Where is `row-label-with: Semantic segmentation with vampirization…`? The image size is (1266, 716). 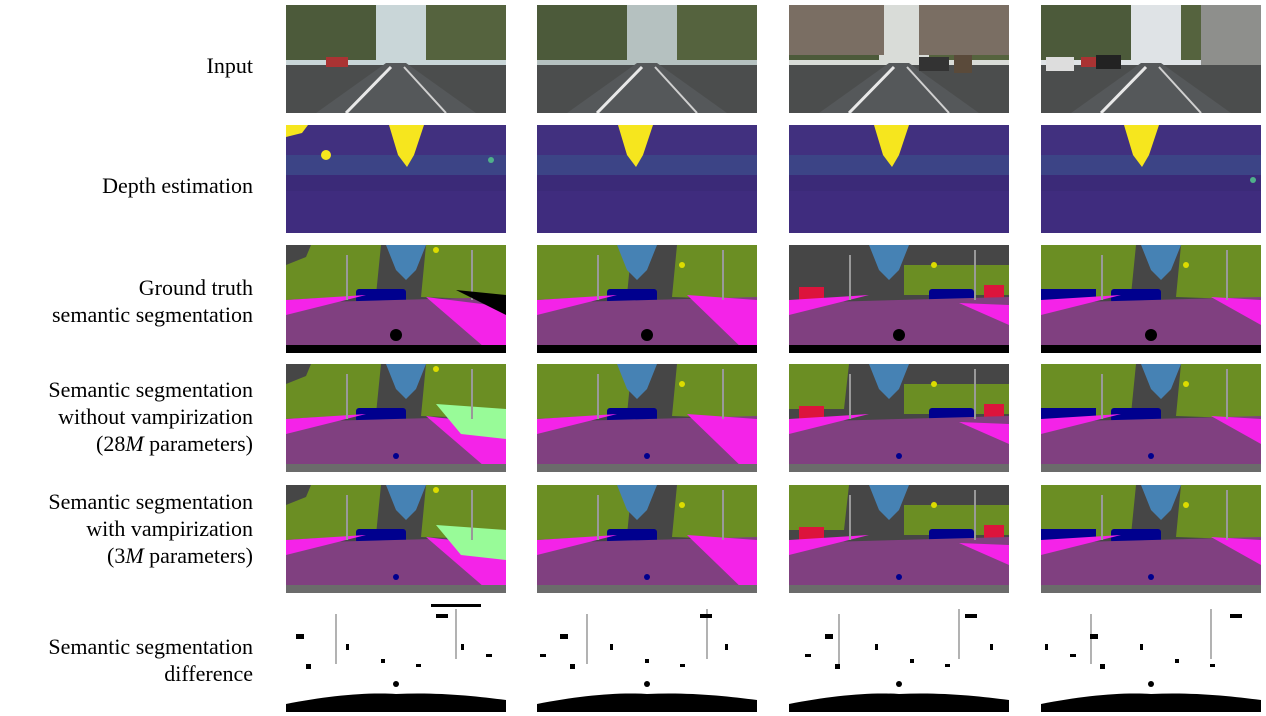
row-label-with: Semantic segmentation with vampirization… is located at coordinates (150, 528).